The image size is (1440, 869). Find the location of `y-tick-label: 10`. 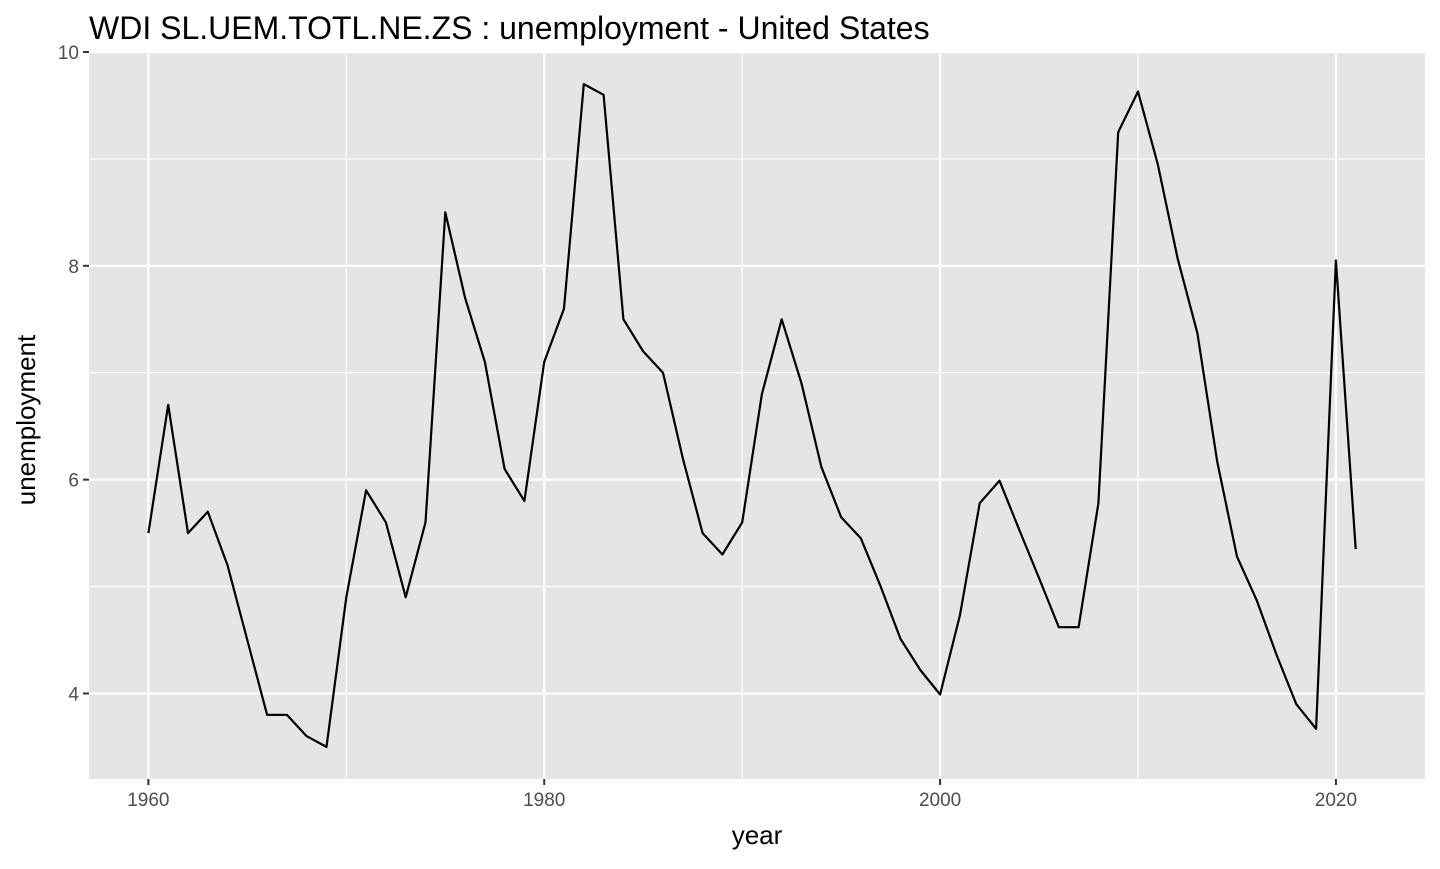

y-tick-label: 10 is located at coordinates (68, 53).